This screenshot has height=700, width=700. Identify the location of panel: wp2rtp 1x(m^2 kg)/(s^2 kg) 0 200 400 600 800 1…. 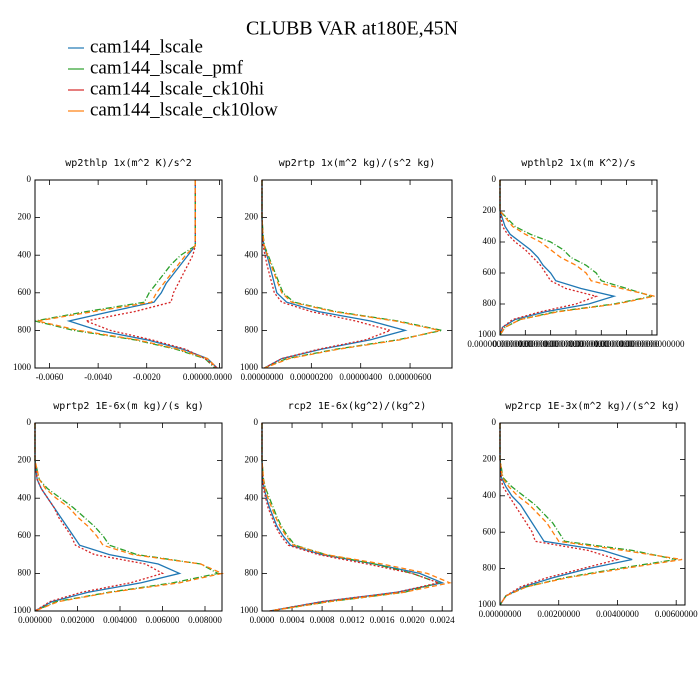
(346, 270).